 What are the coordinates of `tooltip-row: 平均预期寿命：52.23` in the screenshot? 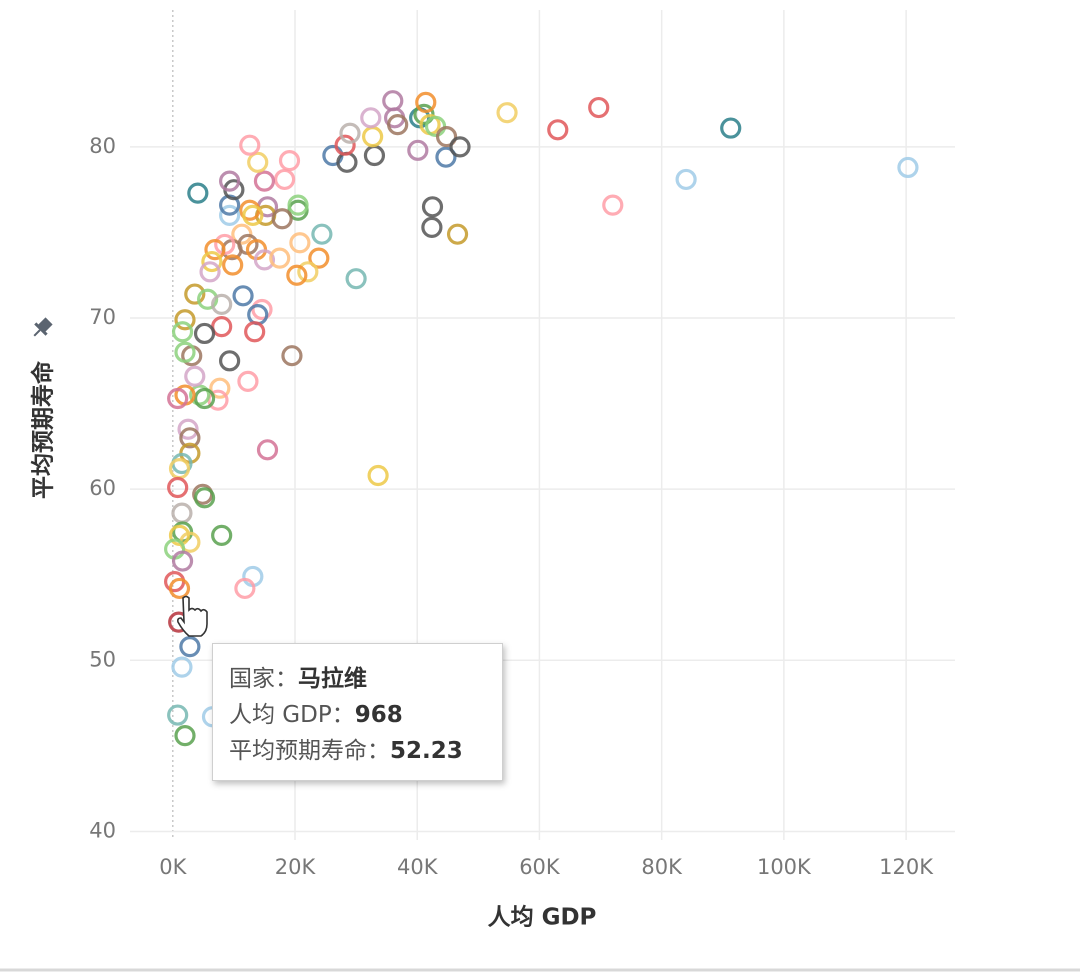 It's located at (365, 751).